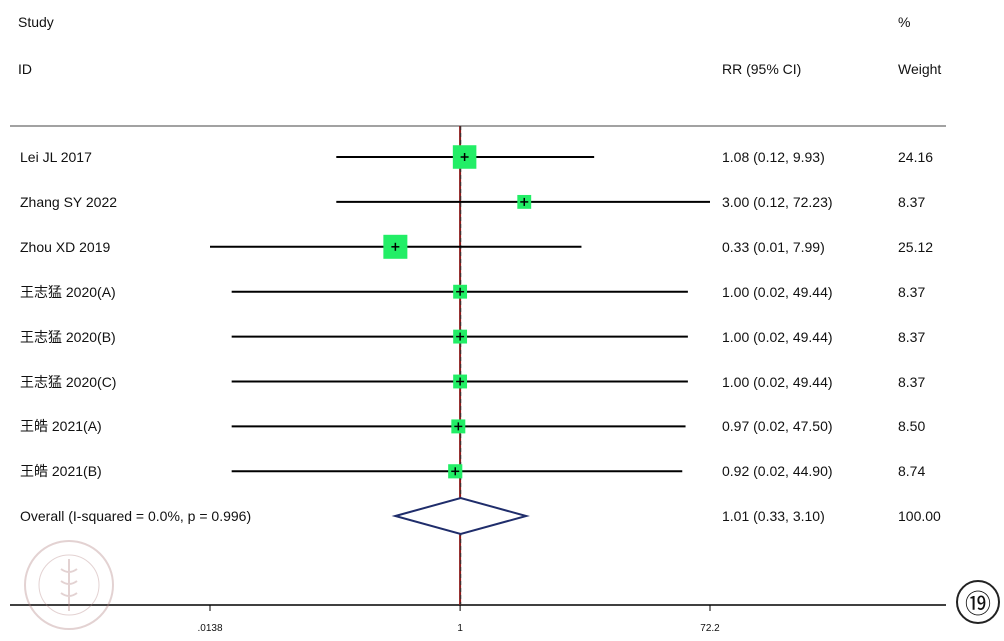 This screenshot has width=1004, height=641. What do you see at coordinates (904, 22) in the screenshot?
I see `header-percent: %` at bounding box center [904, 22].